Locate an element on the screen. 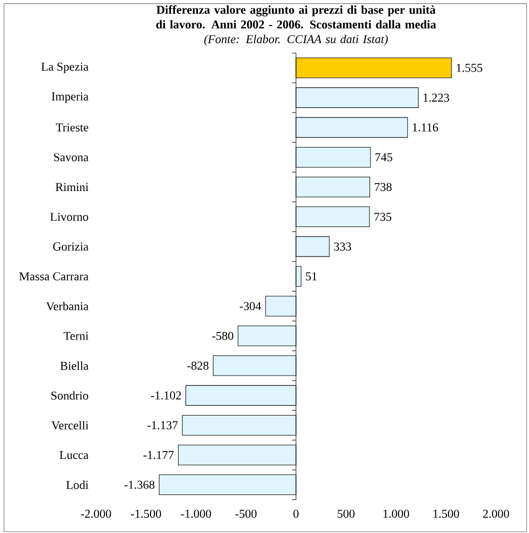  data-label: 1.555 is located at coordinates (469, 68).